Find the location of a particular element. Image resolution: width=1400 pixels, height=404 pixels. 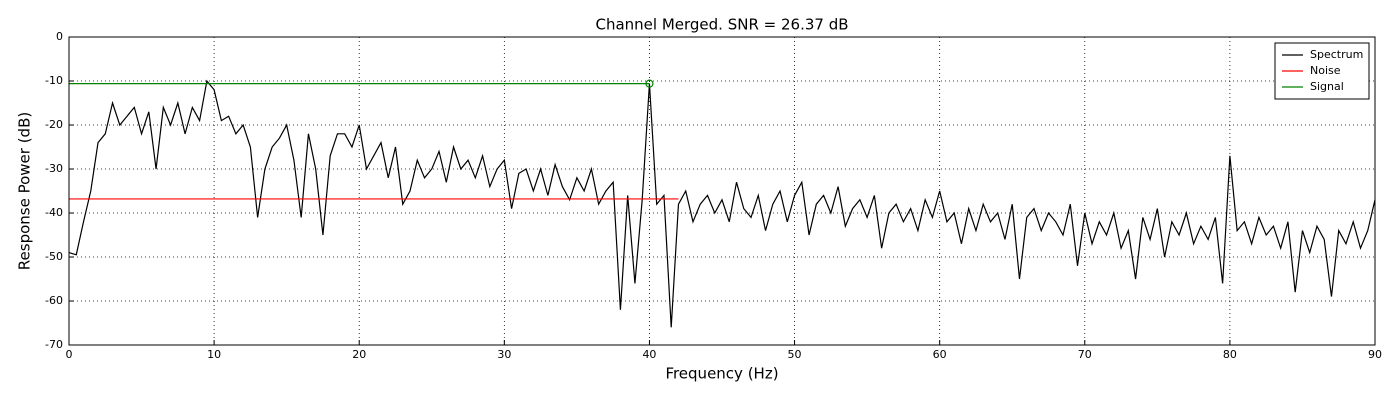

legend-label: Signal is located at coordinates (1327, 86).